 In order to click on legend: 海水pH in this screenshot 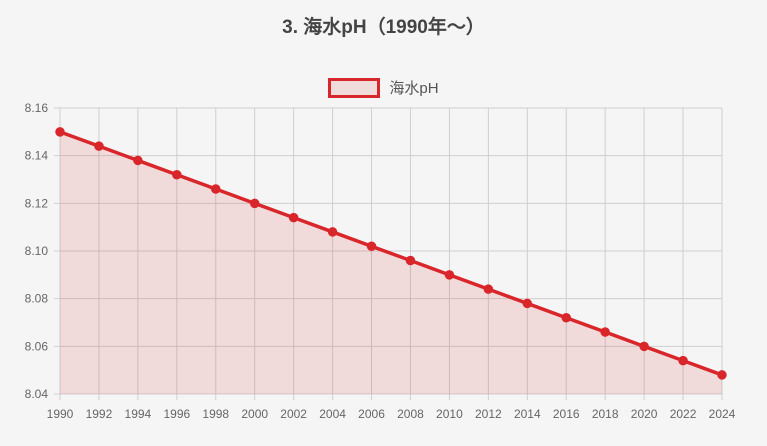, I will do `click(383, 87)`.